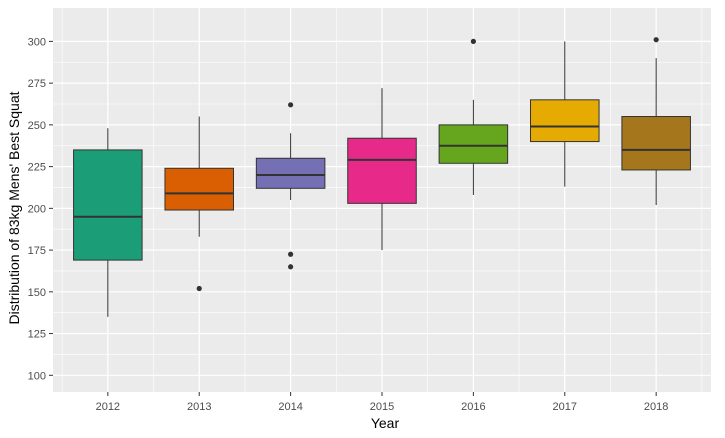  What do you see at coordinates (37, 84) in the screenshot?
I see `y-tick-label: 275` at bounding box center [37, 84].